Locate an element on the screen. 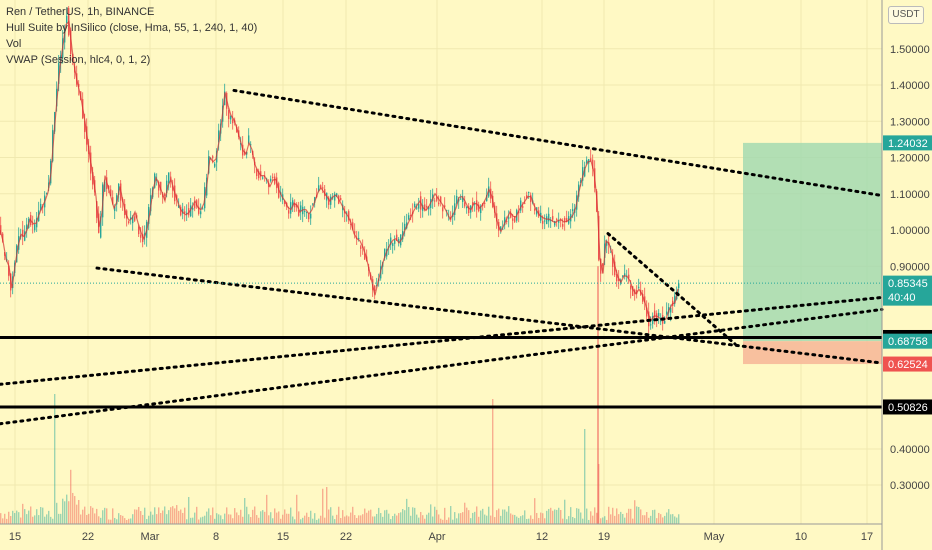 The width and height of the screenshot is (932, 550). price-axis-label: 1.40000 is located at coordinates (910, 86).